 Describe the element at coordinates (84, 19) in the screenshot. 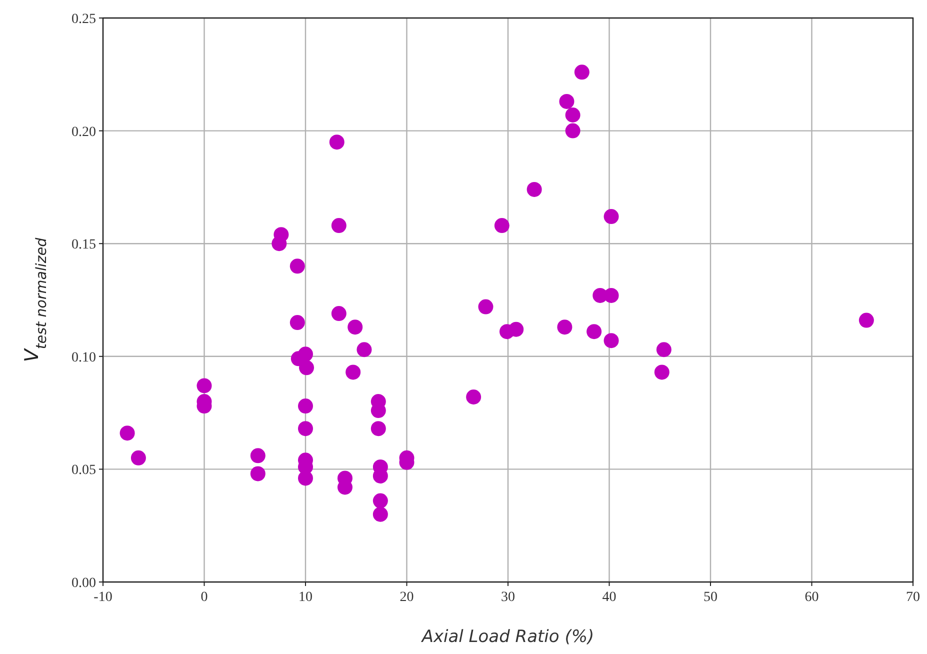

I see `y-tick-label: 0.25` at that location.